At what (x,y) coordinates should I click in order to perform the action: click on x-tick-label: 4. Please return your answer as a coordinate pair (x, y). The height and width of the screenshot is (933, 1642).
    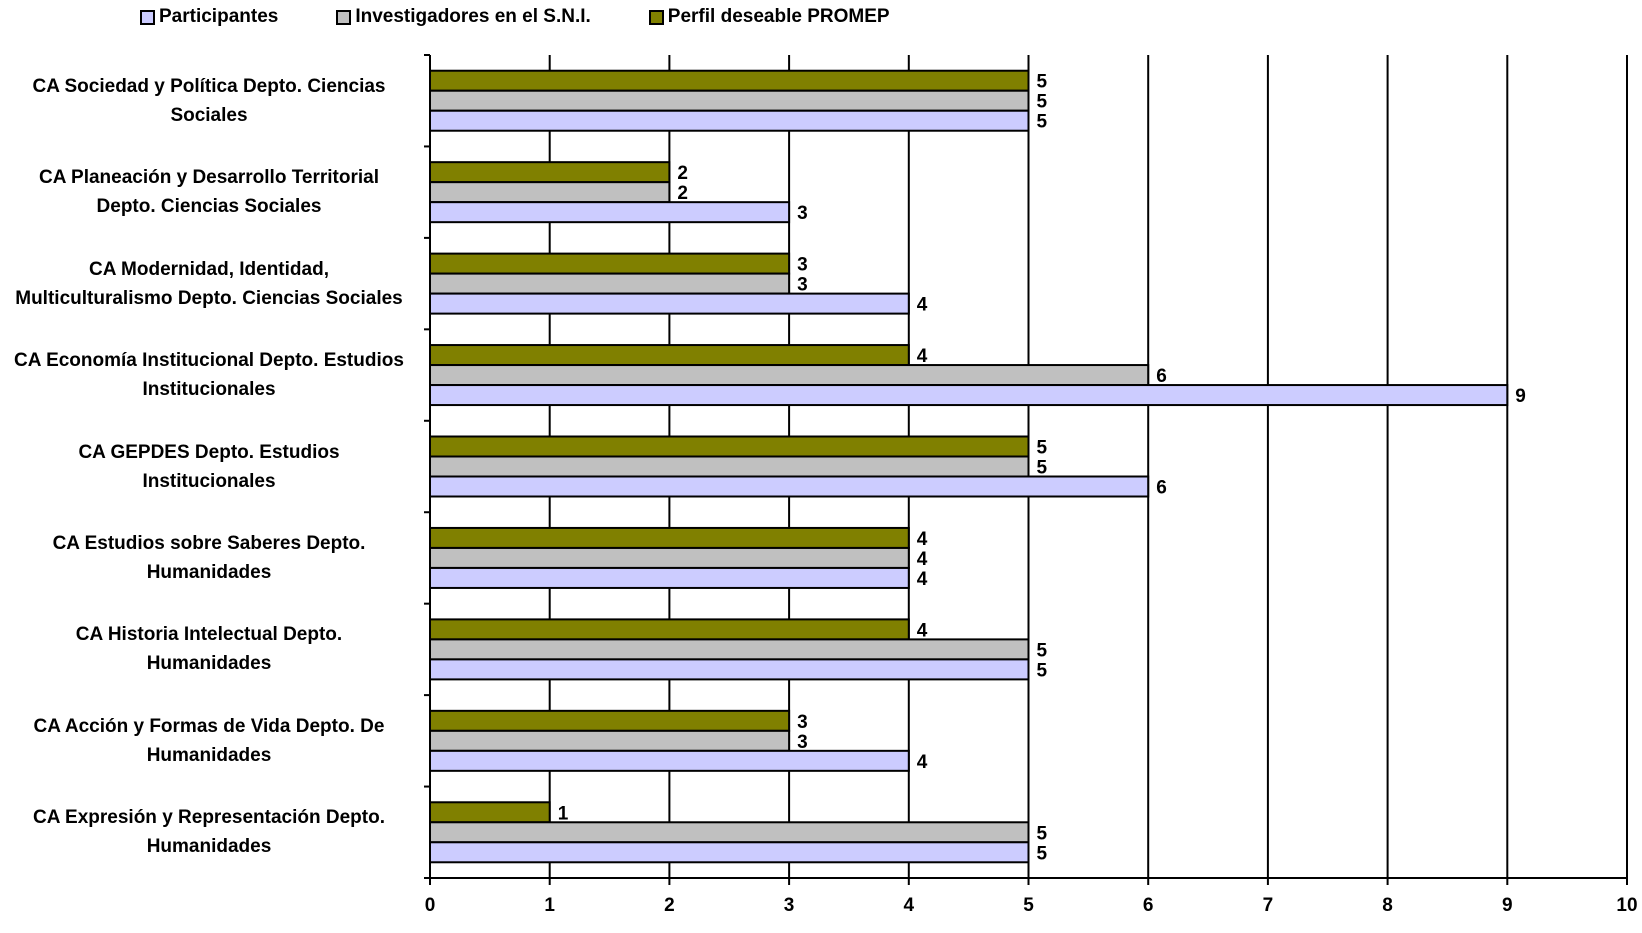
    Looking at the image, I should click on (909, 905).